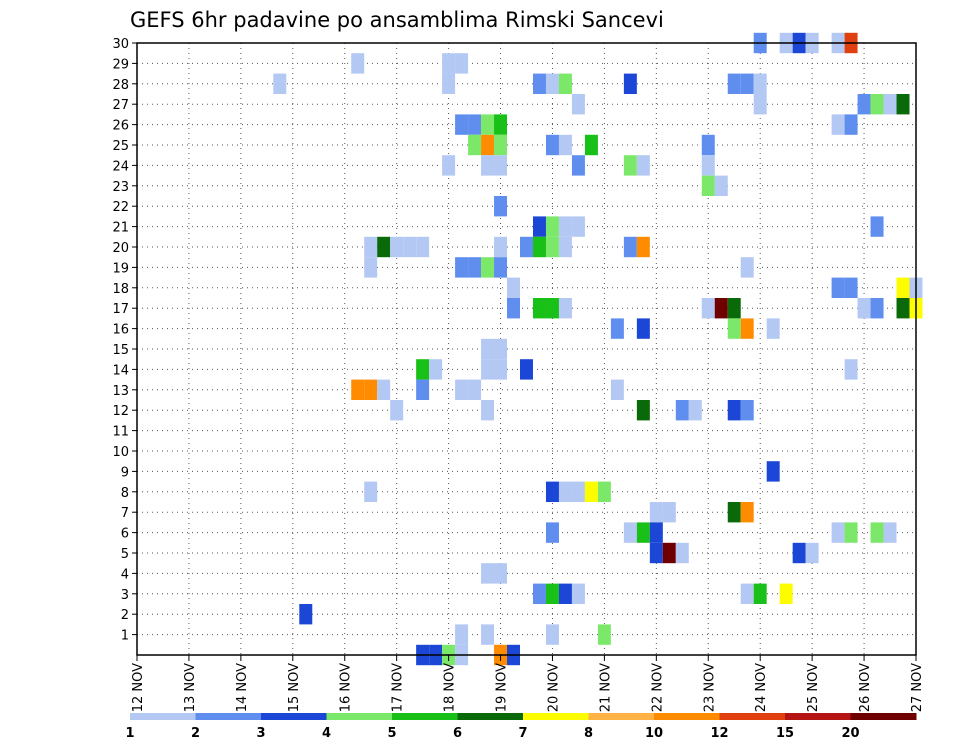 This screenshot has width=960, height=742. I want to click on y-tick-label: 3, so click(125, 595).